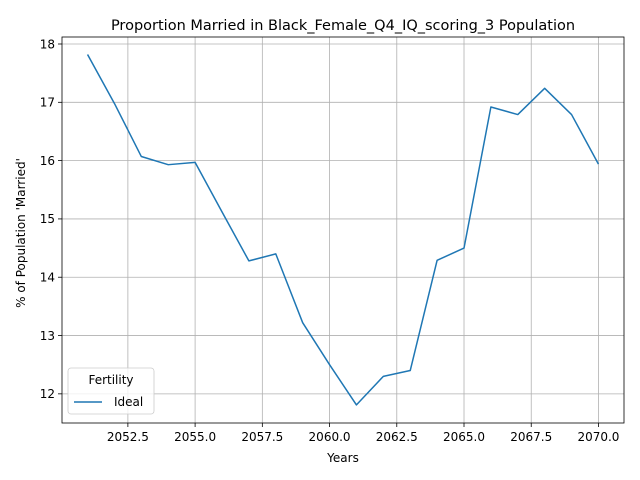 The height and width of the screenshot is (480, 640). What do you see at coordinates (110, 380) in the screenshot?
I see `legend-title: Fertility` at bounding box center [110, 380].